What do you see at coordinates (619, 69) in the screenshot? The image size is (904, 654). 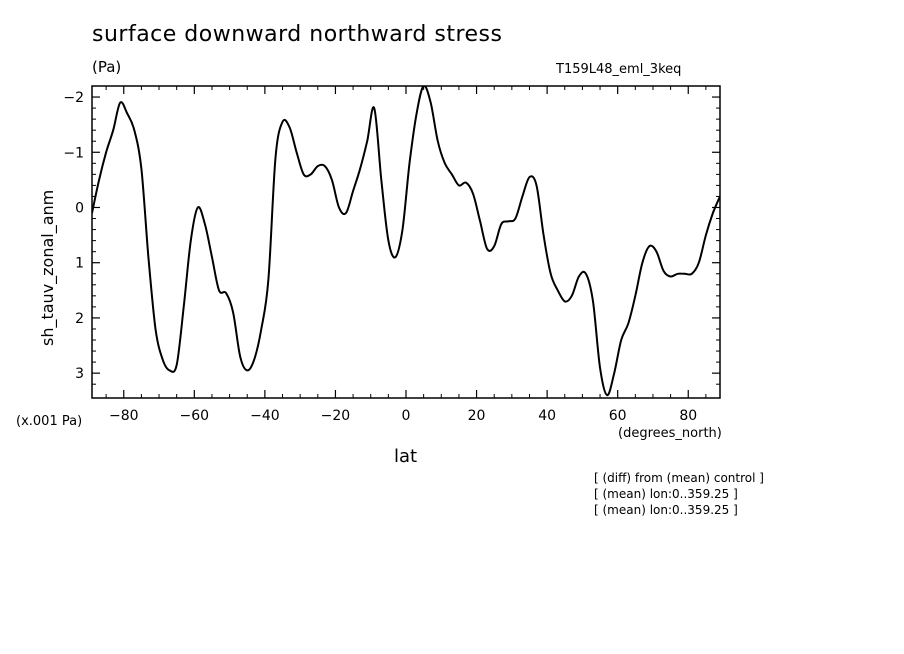 I see `run-id-label: T159L48_eml_3keq` at bounding box center [619, 69].